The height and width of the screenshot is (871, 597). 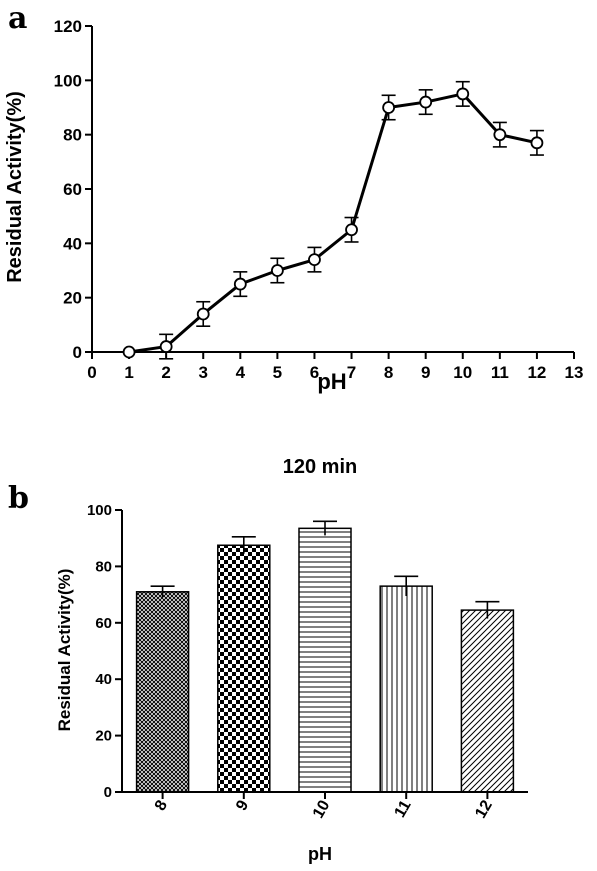 I want to click on panel-b-y-tick-label: 60, so click(x=103, y=623).